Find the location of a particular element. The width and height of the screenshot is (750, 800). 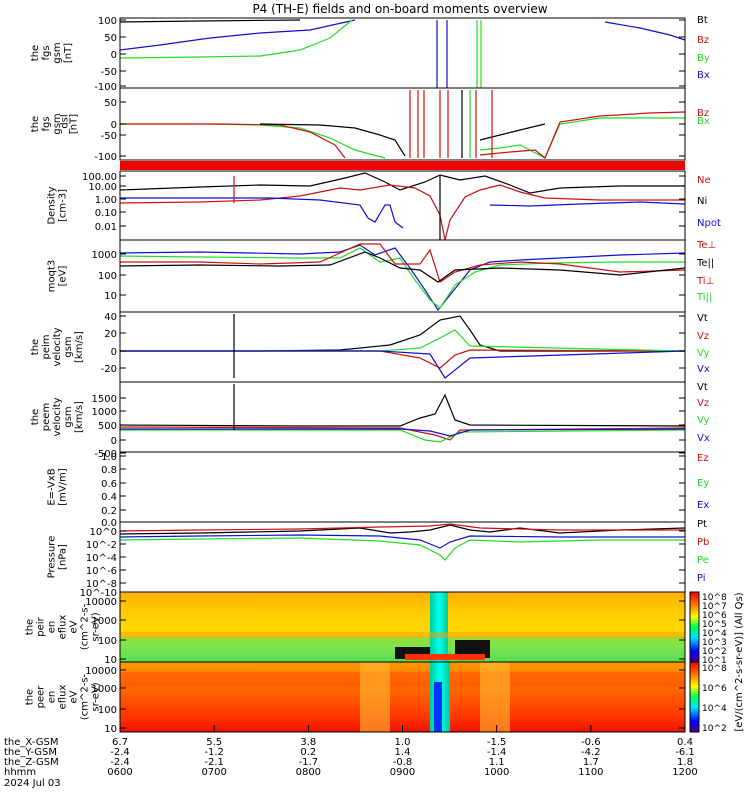

ephemeris-value: -1.5 is located at coordinates (497, 742).